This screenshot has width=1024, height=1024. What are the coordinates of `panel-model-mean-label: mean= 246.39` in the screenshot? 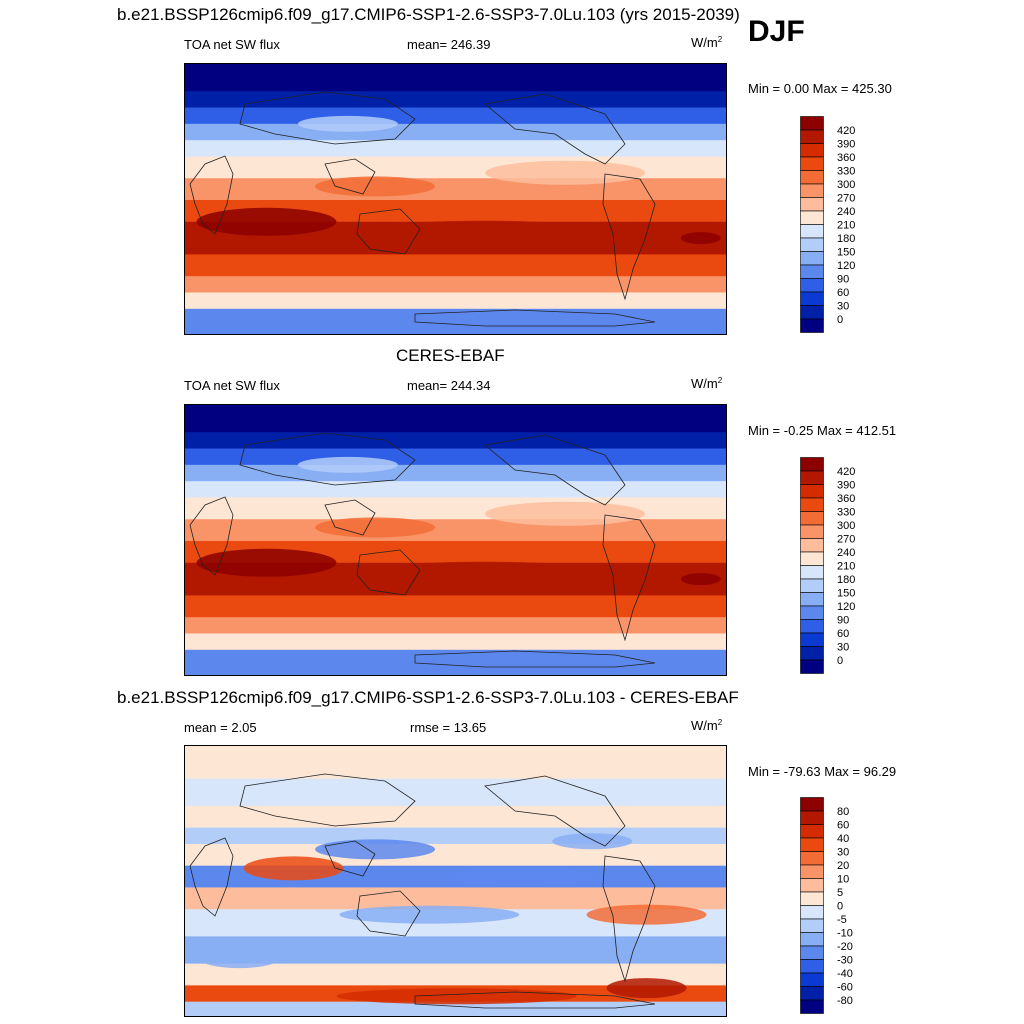 It's located at (449, 44).